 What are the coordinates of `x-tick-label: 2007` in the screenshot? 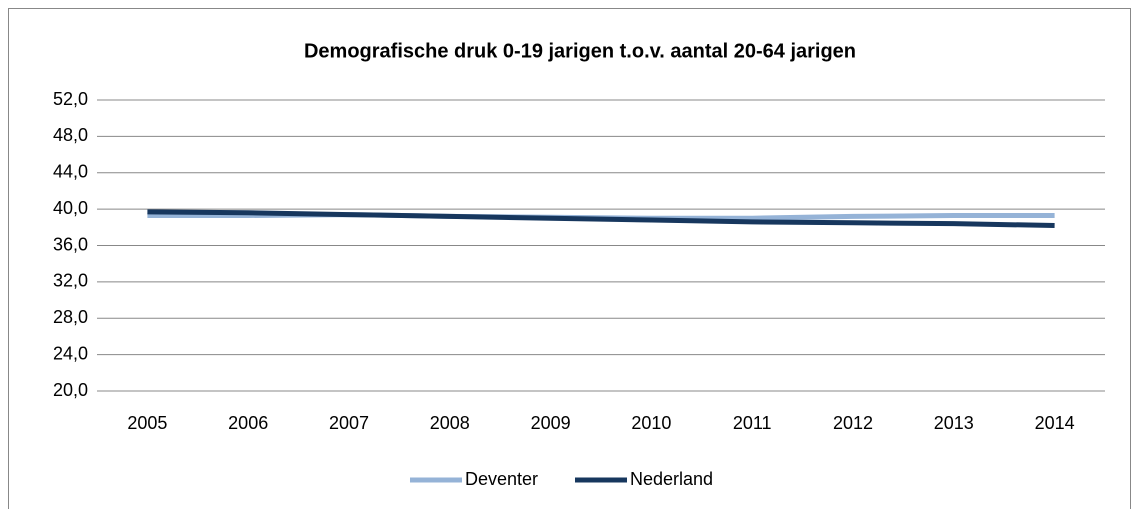 It's located at (349, 423).